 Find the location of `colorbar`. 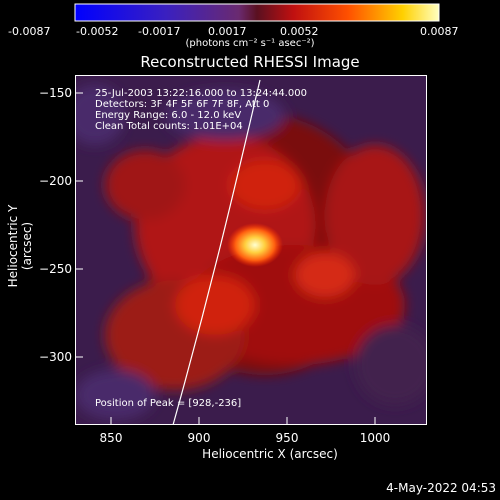

colorbar is located at coordinates (257, 12).